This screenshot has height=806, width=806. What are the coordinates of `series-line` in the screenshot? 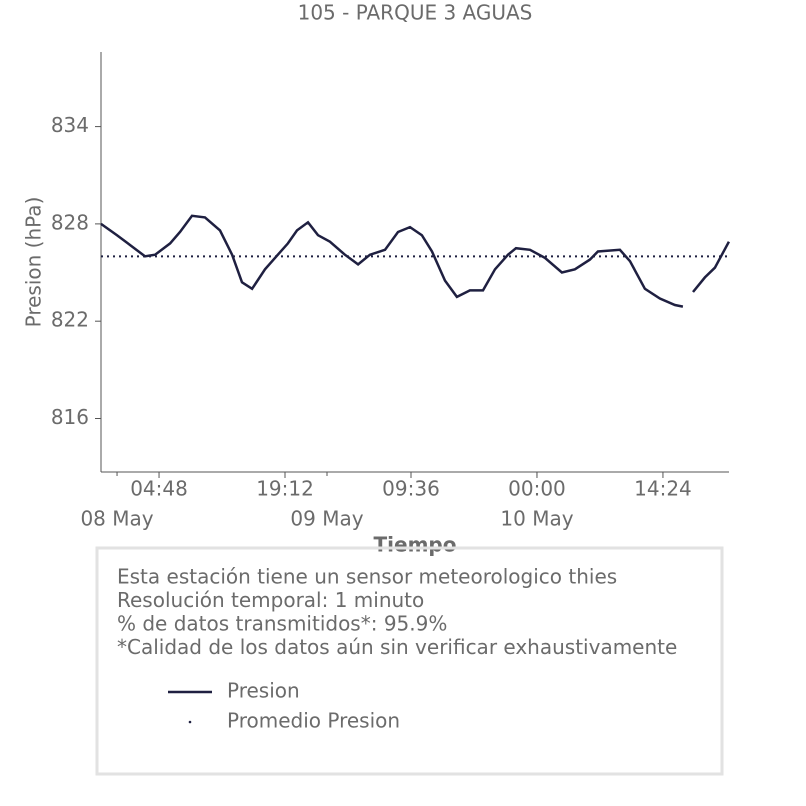 It's located at (415, 261).